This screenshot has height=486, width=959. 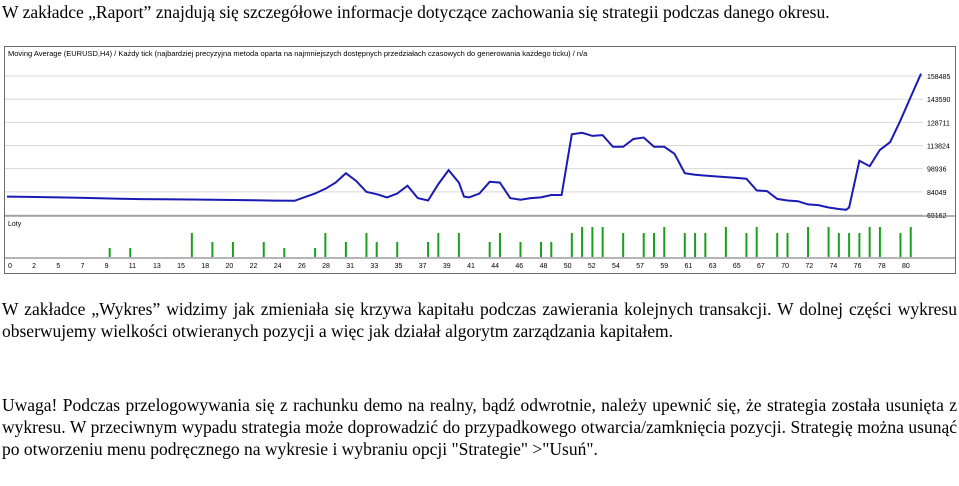 I want to click on x-tick-label: 54, so click(x=616, y=266).